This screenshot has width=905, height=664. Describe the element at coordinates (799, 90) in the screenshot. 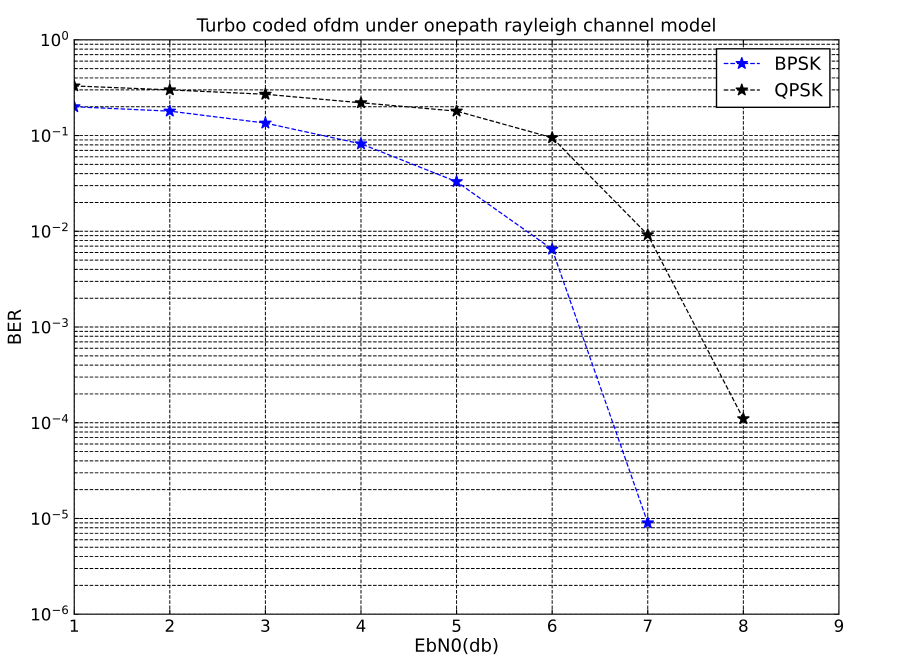

I see `legend-label: QPSK` at that location.